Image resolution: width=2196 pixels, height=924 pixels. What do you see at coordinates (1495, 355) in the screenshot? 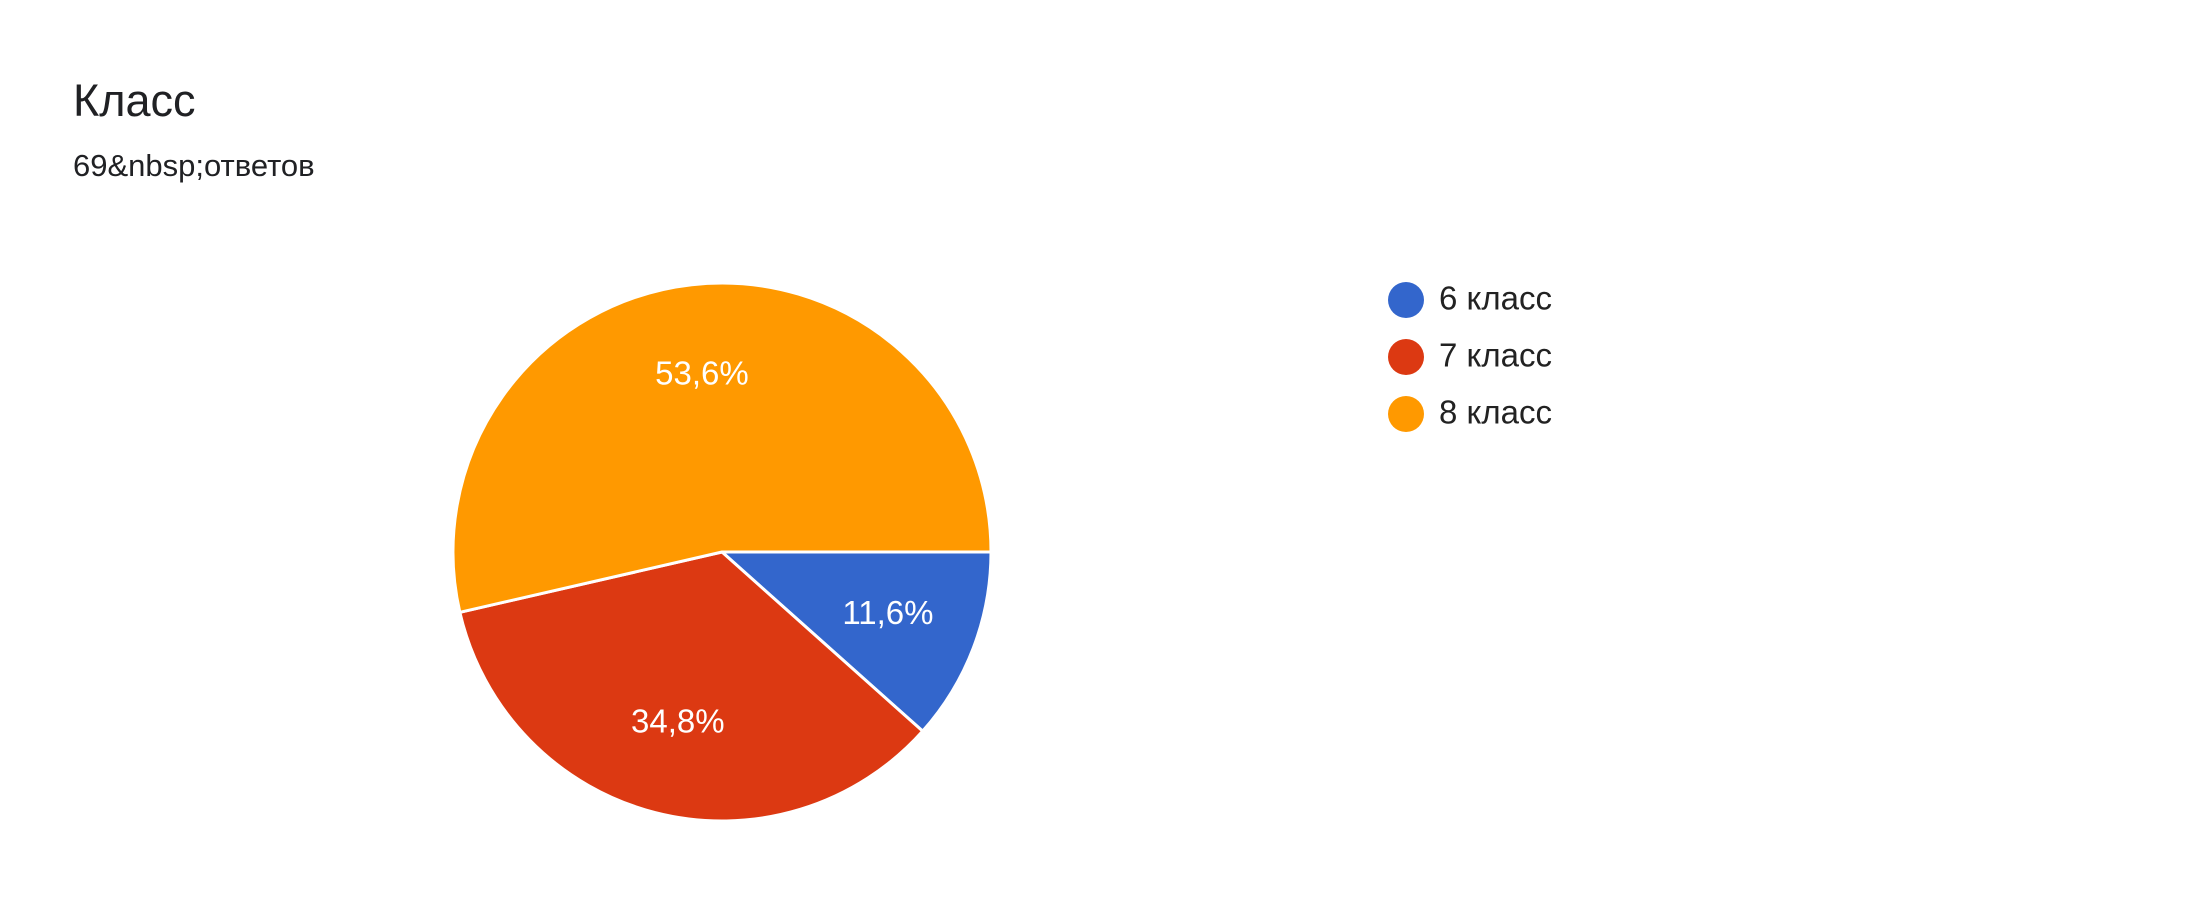
I see `legend-label: 7 класс` at bounding box center [1495, 355].